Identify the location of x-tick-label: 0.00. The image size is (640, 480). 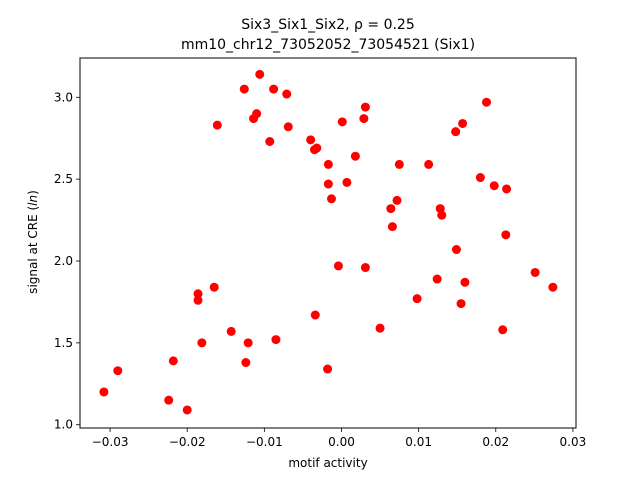
(341, 442).